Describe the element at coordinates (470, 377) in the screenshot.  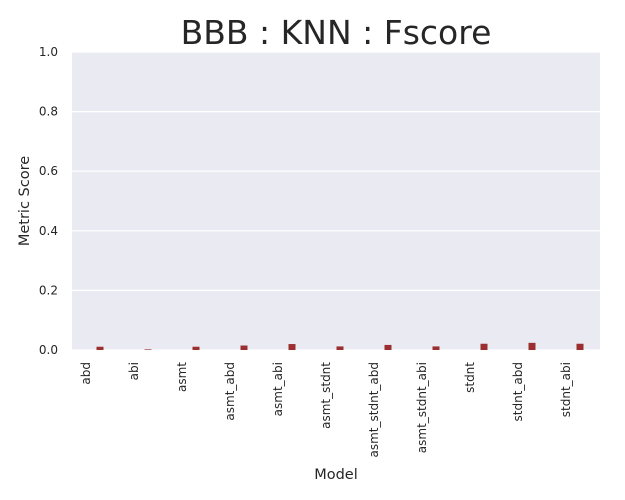
I see `x-tick-label: stdnt` at that location.